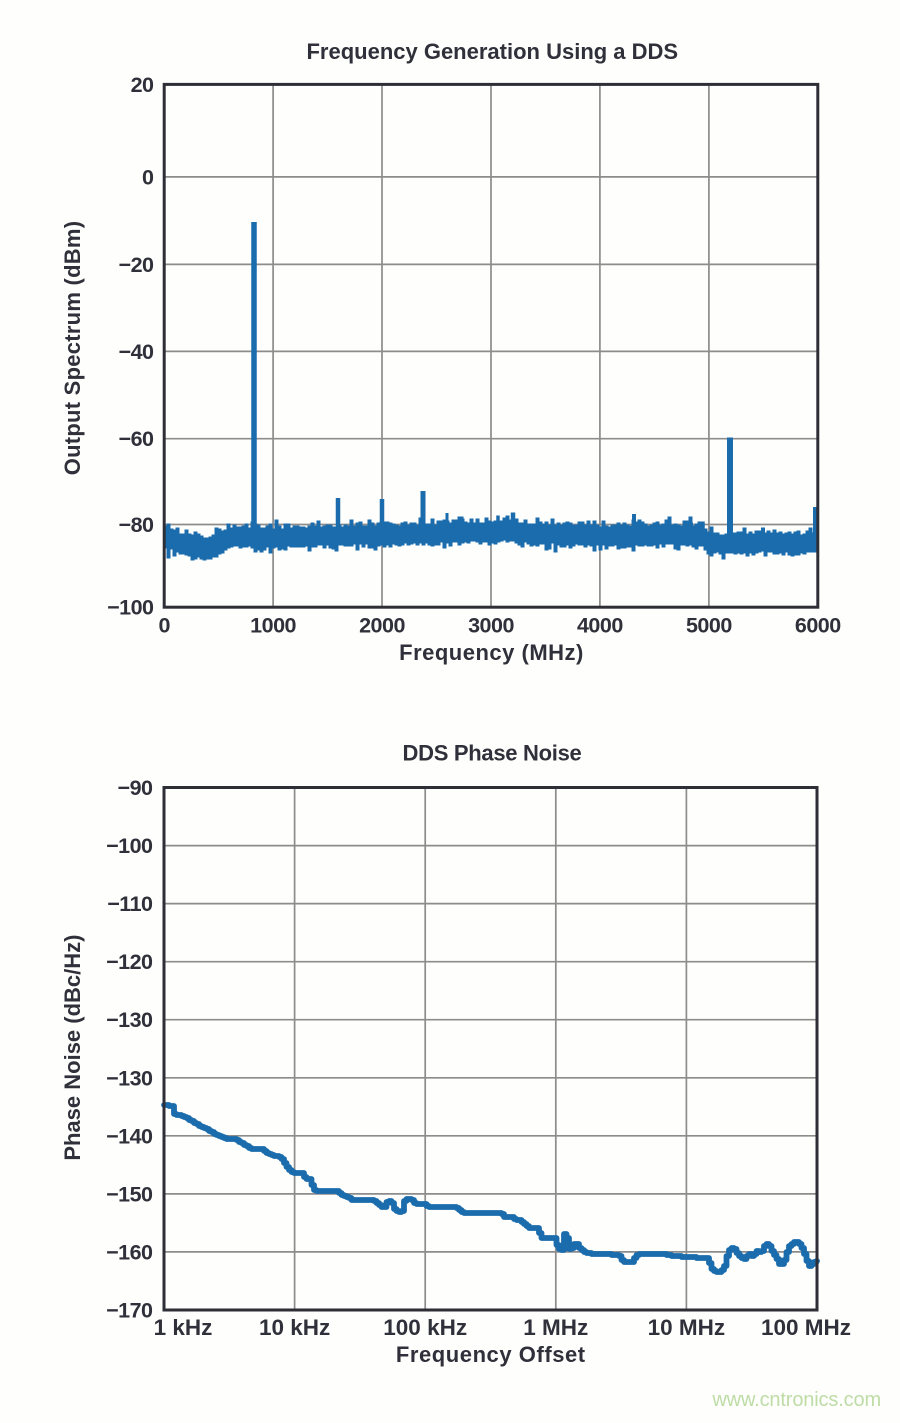 The height and width of the screenshot is (1423, 900). What do you see at coordinates (294, 1327) in the screenshot?
I see `svg-text: 10 kHz` at bounding box center [294, 1327].